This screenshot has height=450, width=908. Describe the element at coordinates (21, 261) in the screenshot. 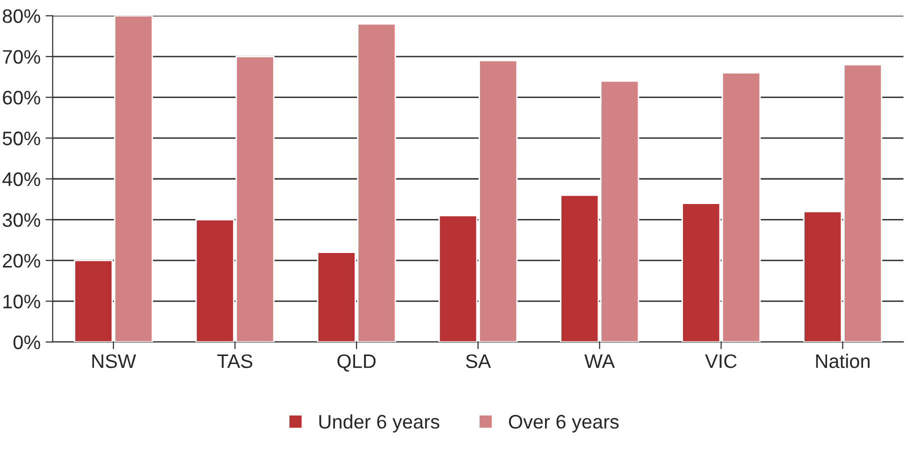

I see `y-tick-label: 20%` at that location.